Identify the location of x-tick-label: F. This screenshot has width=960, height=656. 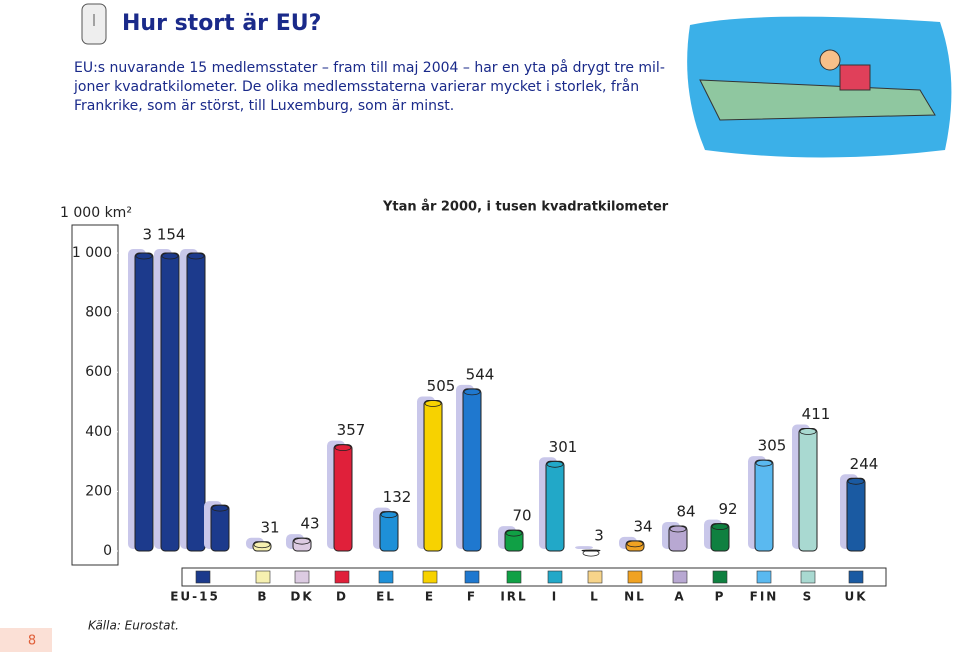
(472, 597).